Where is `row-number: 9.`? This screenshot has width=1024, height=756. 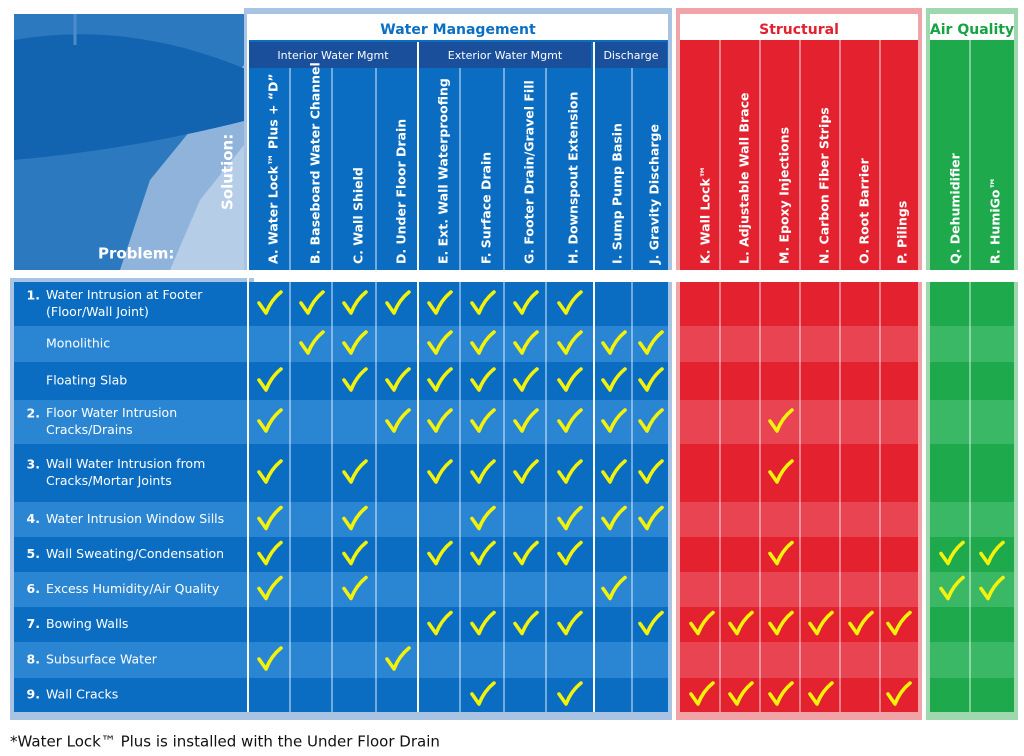
row-number: 9. is located at coordinates (33, 694).